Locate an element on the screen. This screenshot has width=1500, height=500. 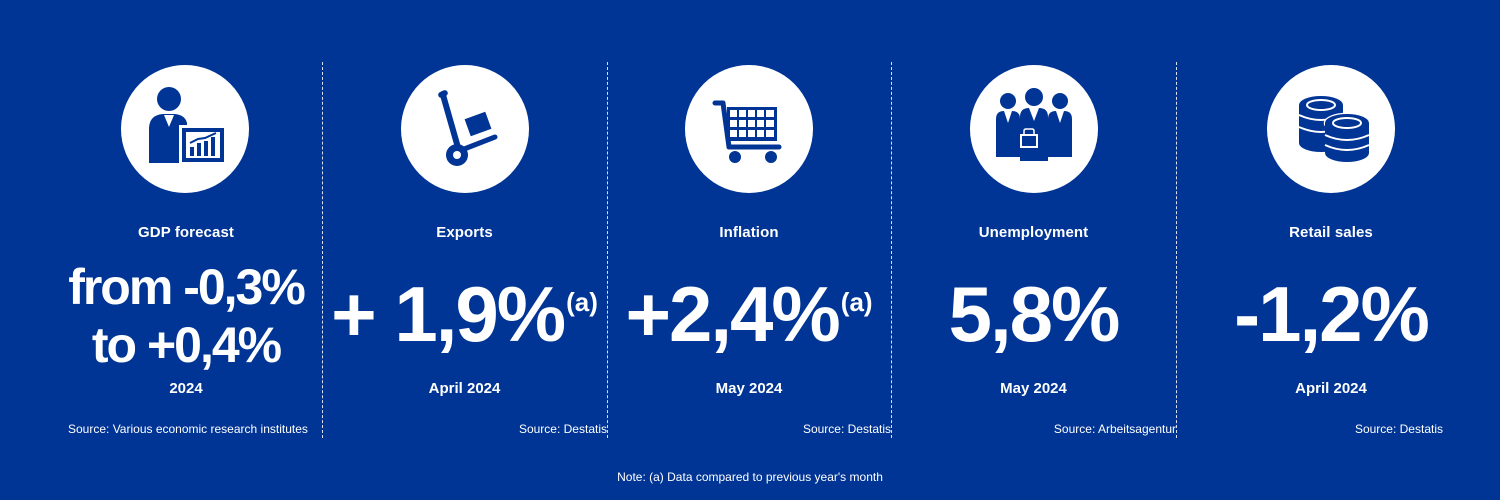
value-label: 5,8% is located at coordinates (1033, 314).